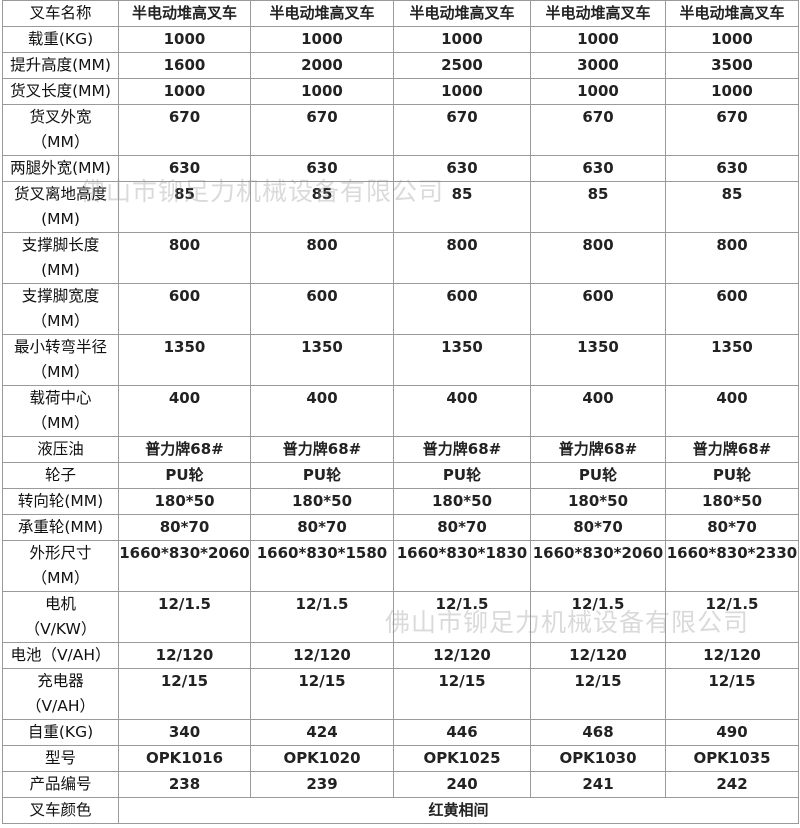 This screenshot has height=828, width=800. I want to click on table-row: 轮子 PU轮 PU轮 PU轮 PU轮 PU轮, so click(400, 475).